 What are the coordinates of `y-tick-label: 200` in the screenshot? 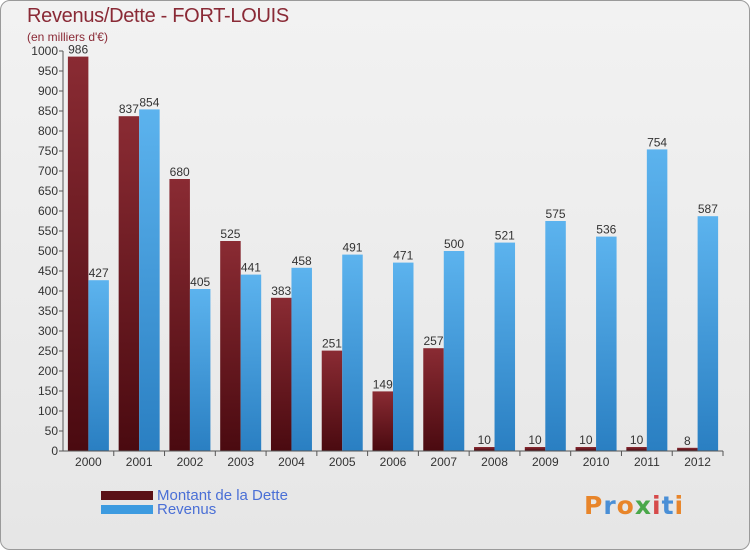 It's located at (48, 371).